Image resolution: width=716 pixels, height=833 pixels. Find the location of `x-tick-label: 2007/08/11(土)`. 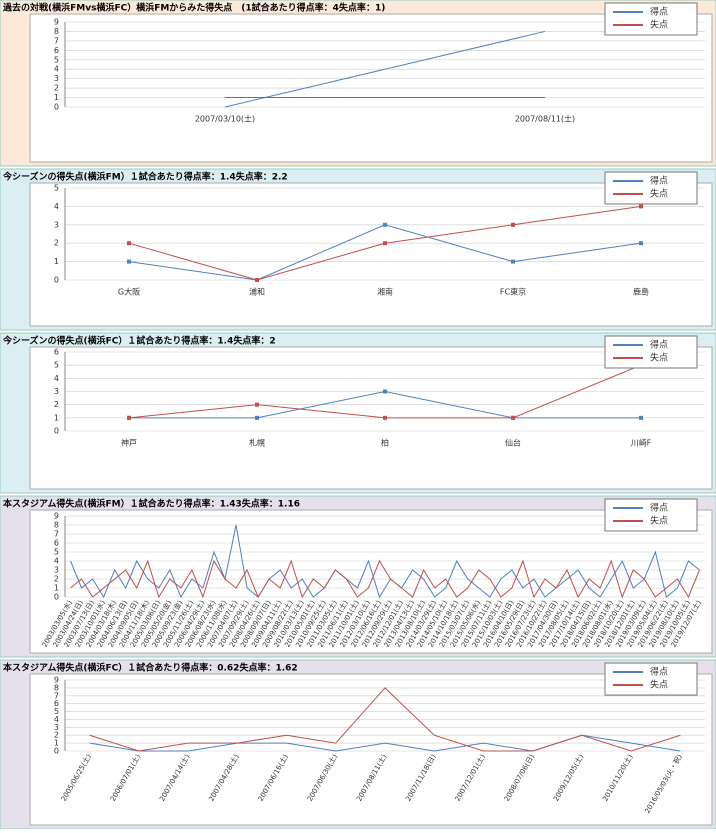

x-tick-label: 2007/08/11(土) is located at coordinates (545, 119).